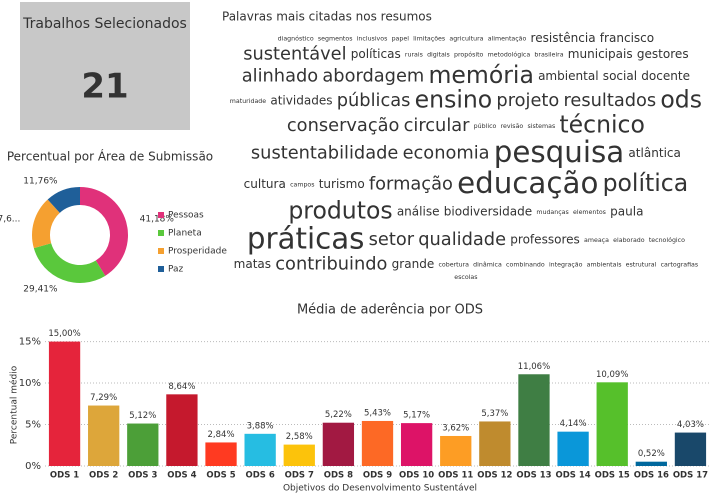 The image size is (716, 494). I want to click on word: diagnóstico, so click(296, 39).